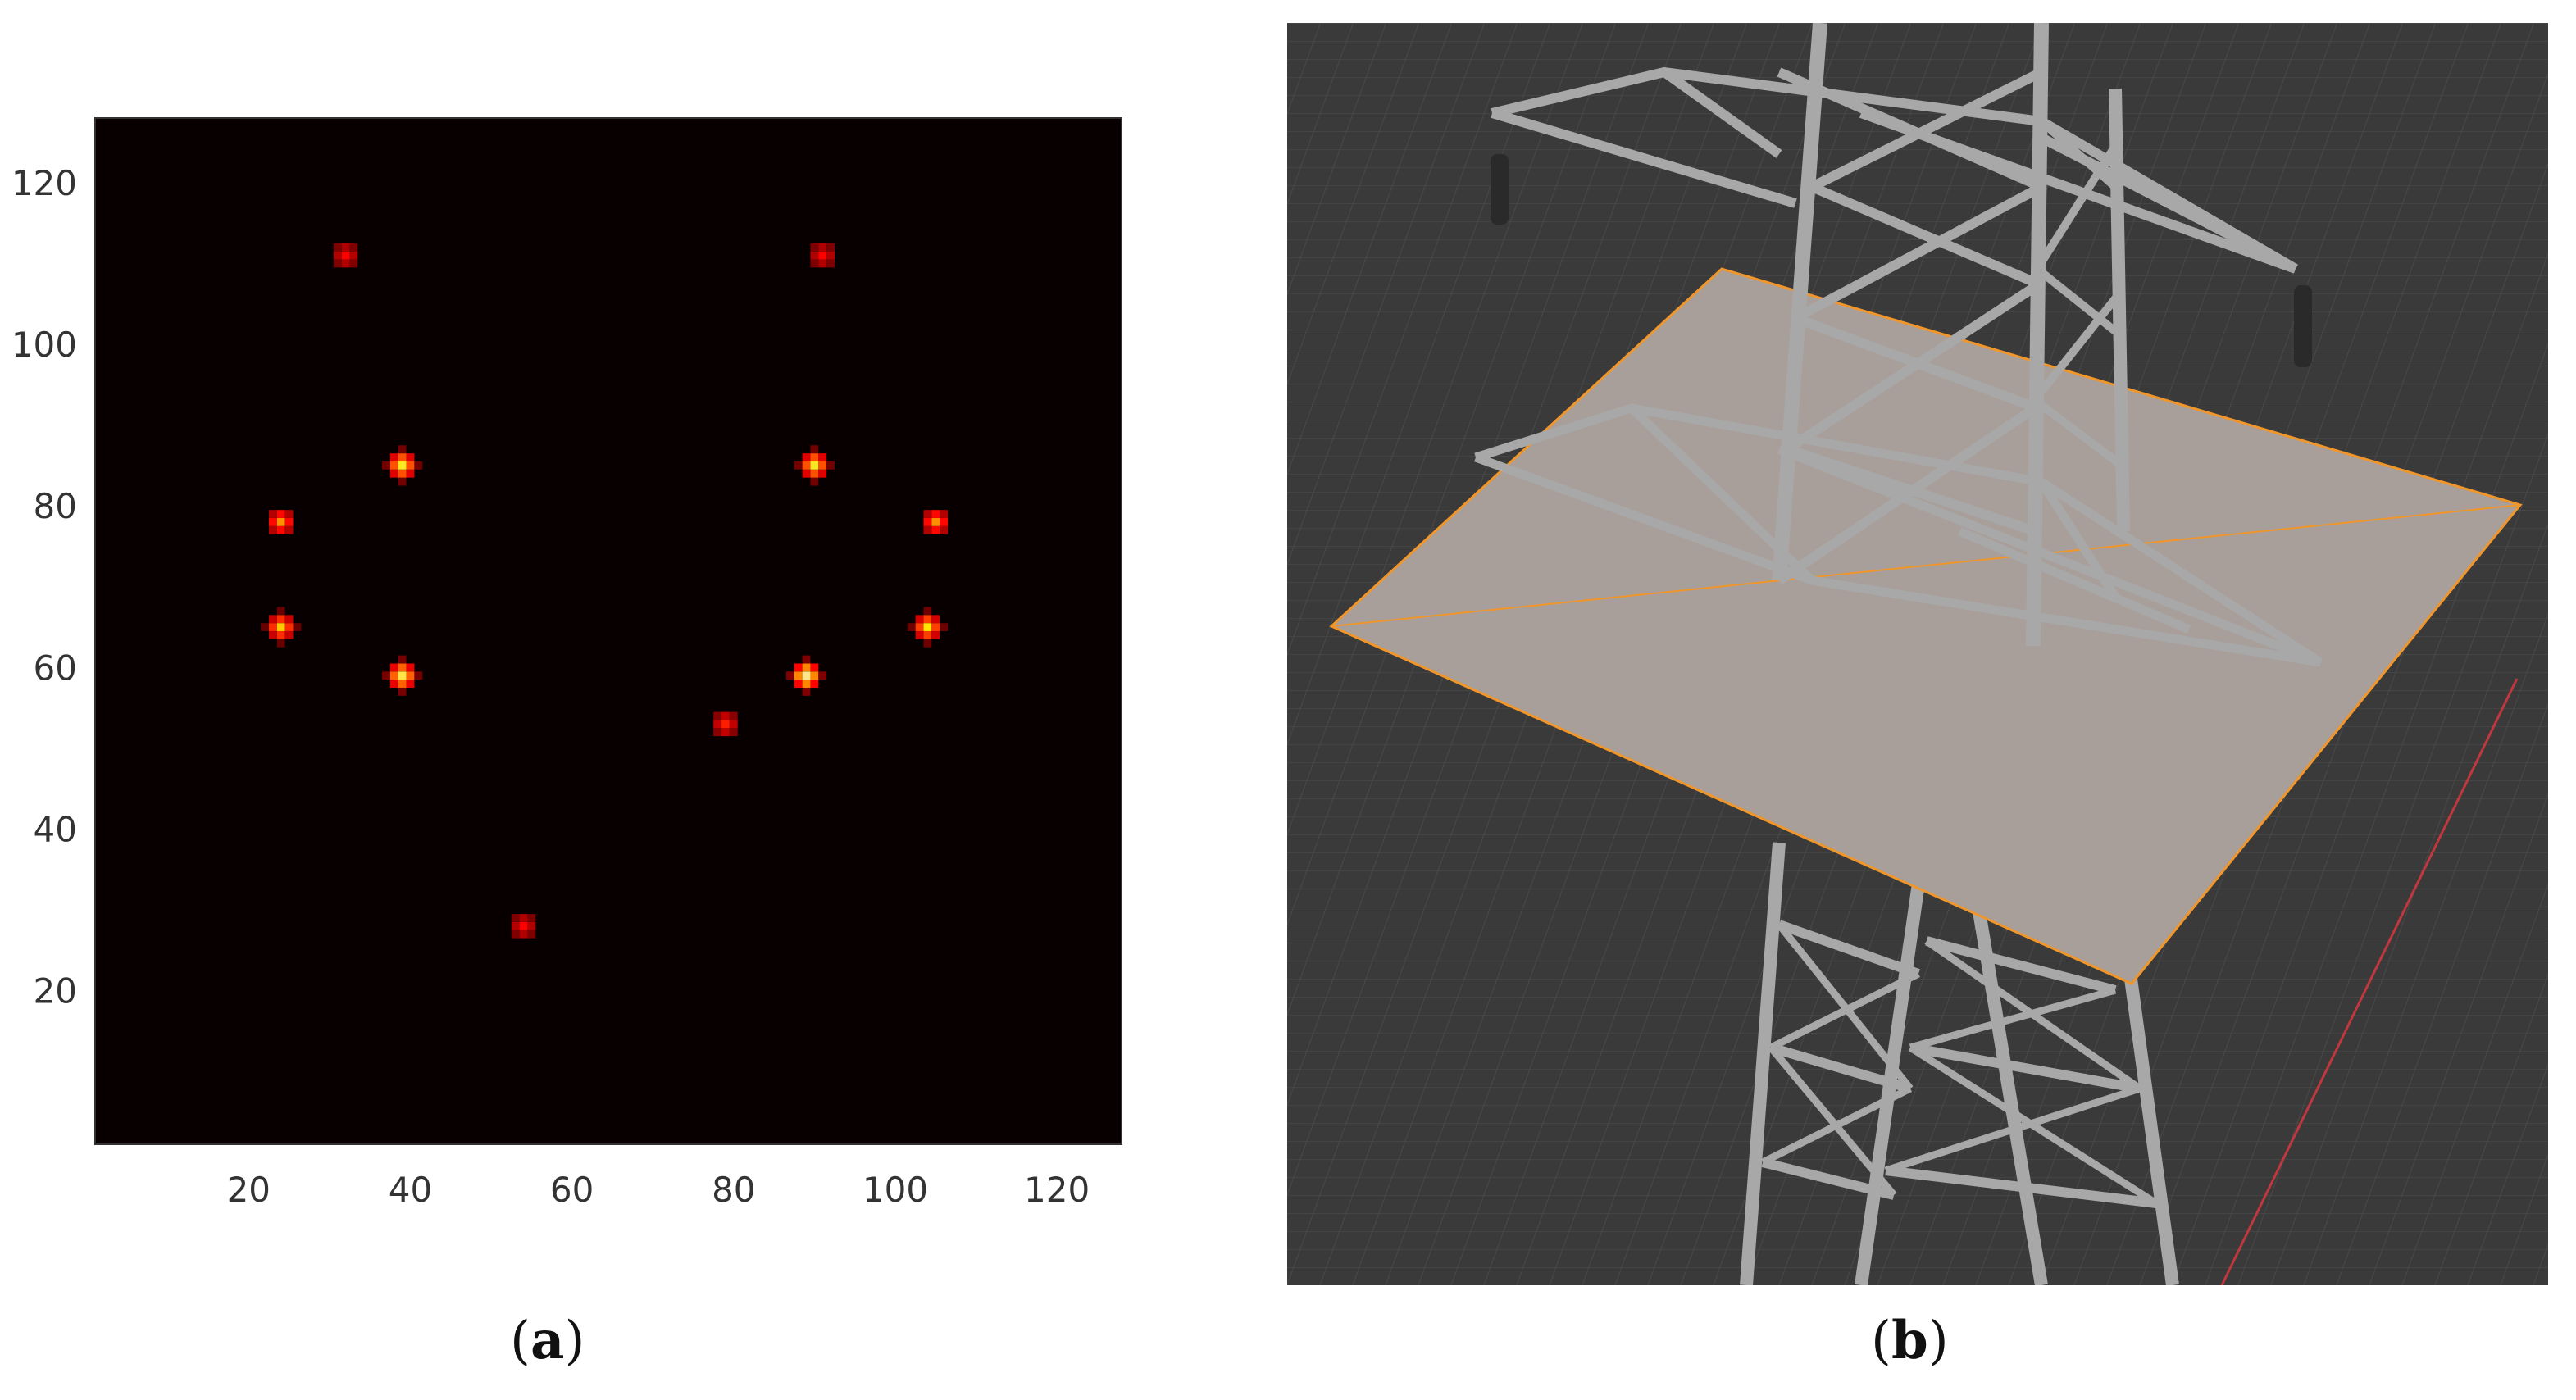  I want to click on caption-a: (a), so click(547, 1340).